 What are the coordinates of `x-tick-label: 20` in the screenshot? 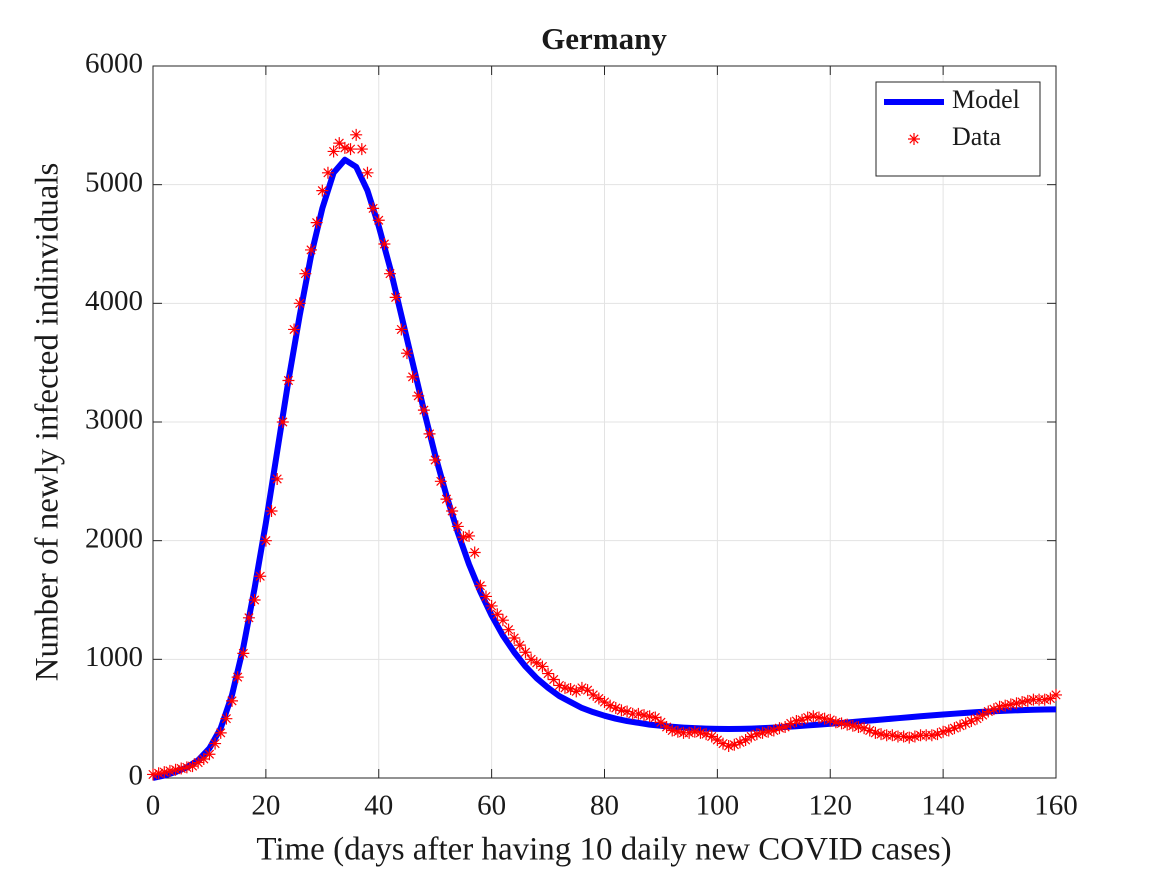 It's located at (265, 806).